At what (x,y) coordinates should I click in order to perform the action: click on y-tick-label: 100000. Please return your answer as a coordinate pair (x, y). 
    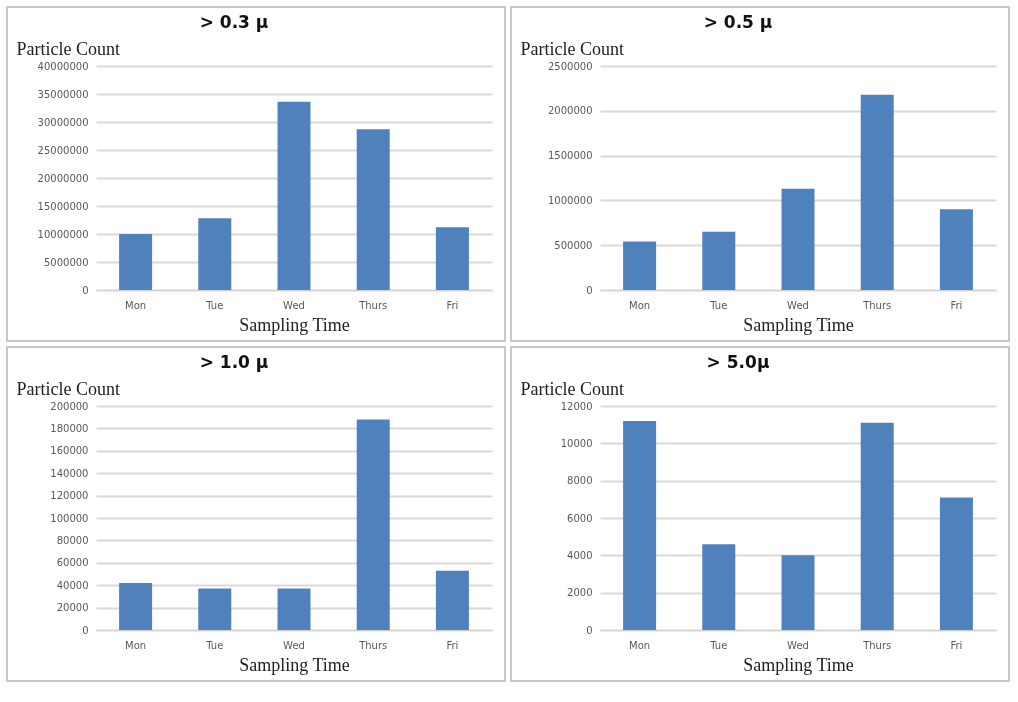
    Looking at the image, I should click on (69, 518).